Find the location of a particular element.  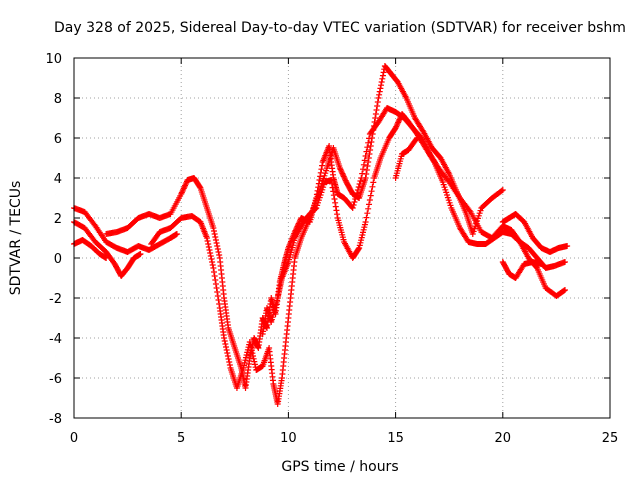

x-tick-label: 15 is located at coordinates (395, 438).